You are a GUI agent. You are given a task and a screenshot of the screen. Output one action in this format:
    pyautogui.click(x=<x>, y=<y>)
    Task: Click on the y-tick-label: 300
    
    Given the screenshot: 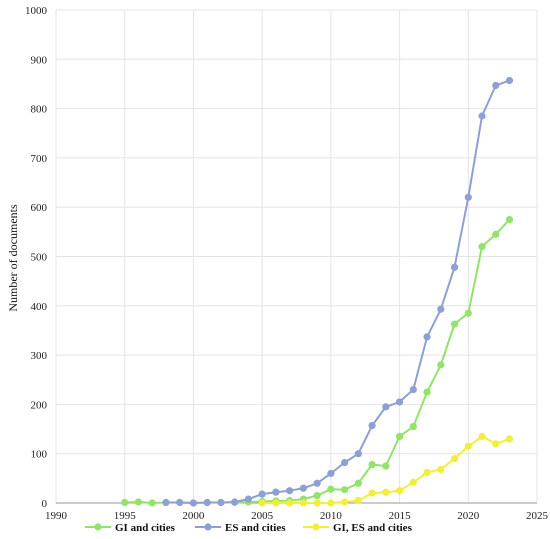 What is the action you would take?
    pyautogui.click(x=39, y=356)
    